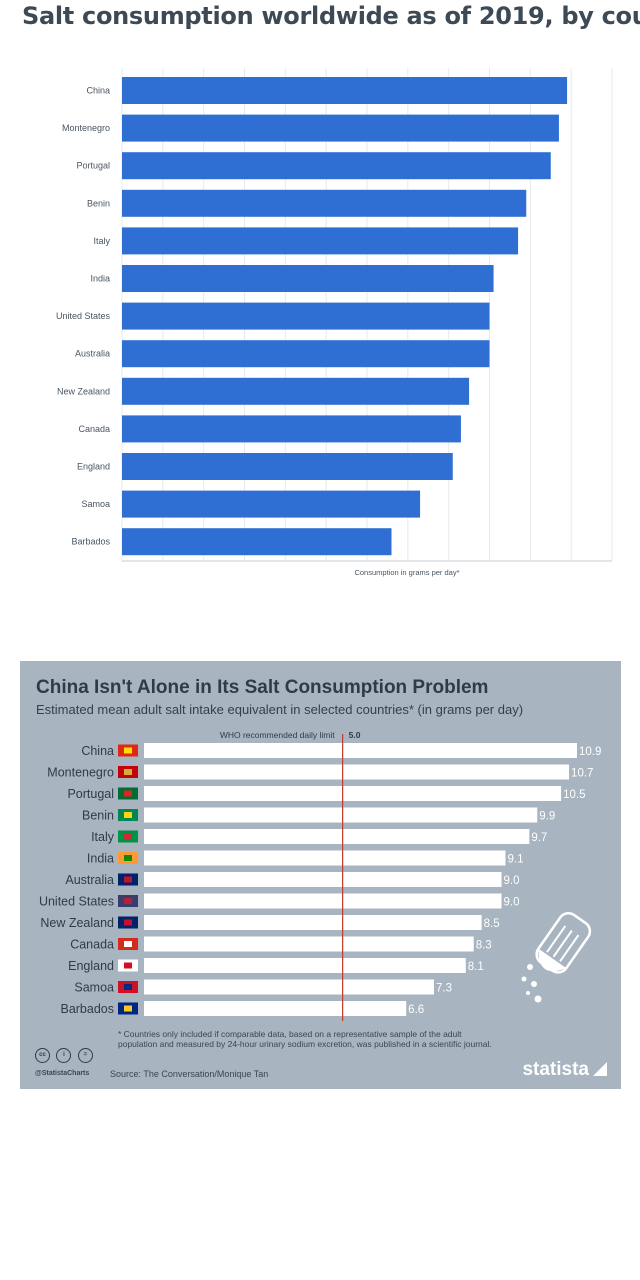 The width and height of the screenshot is (640, 1280). What do you see at coordinates (444, 989) in the screenshot?
I see `value-label: 7.3` at bounding box center [444, 989].